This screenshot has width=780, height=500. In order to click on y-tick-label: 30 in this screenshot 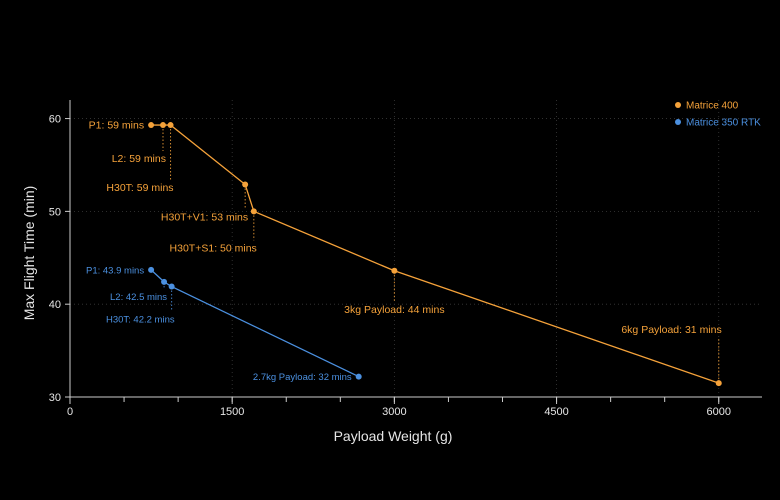, I will do `click(55, 398)`.